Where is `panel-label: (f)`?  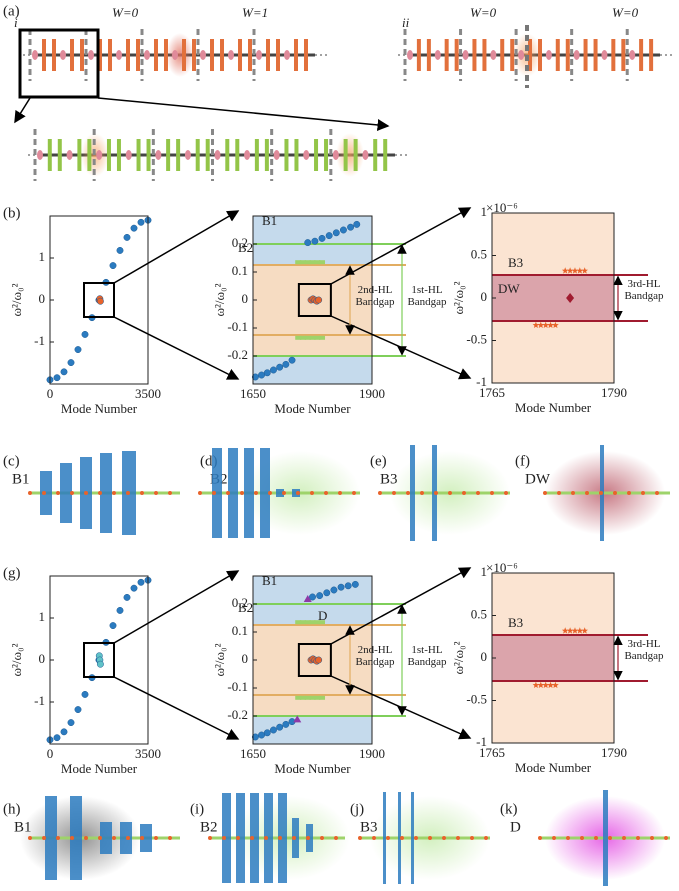
panel-label: (f) is located at coordinates (522, 461).